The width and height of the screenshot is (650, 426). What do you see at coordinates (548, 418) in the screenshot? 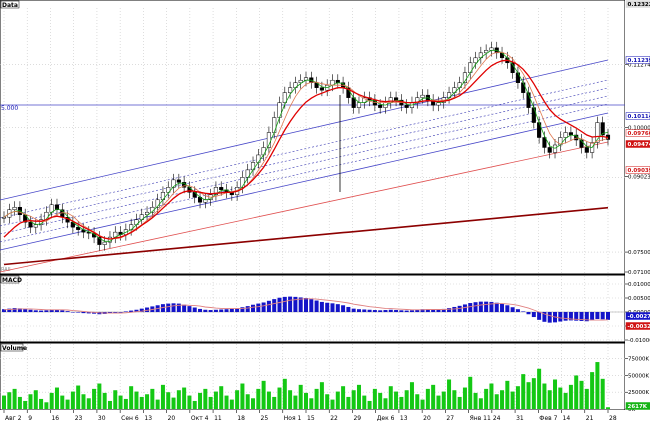
I see `time-tick-label: Фев 7` at bounding box center [548, 418].